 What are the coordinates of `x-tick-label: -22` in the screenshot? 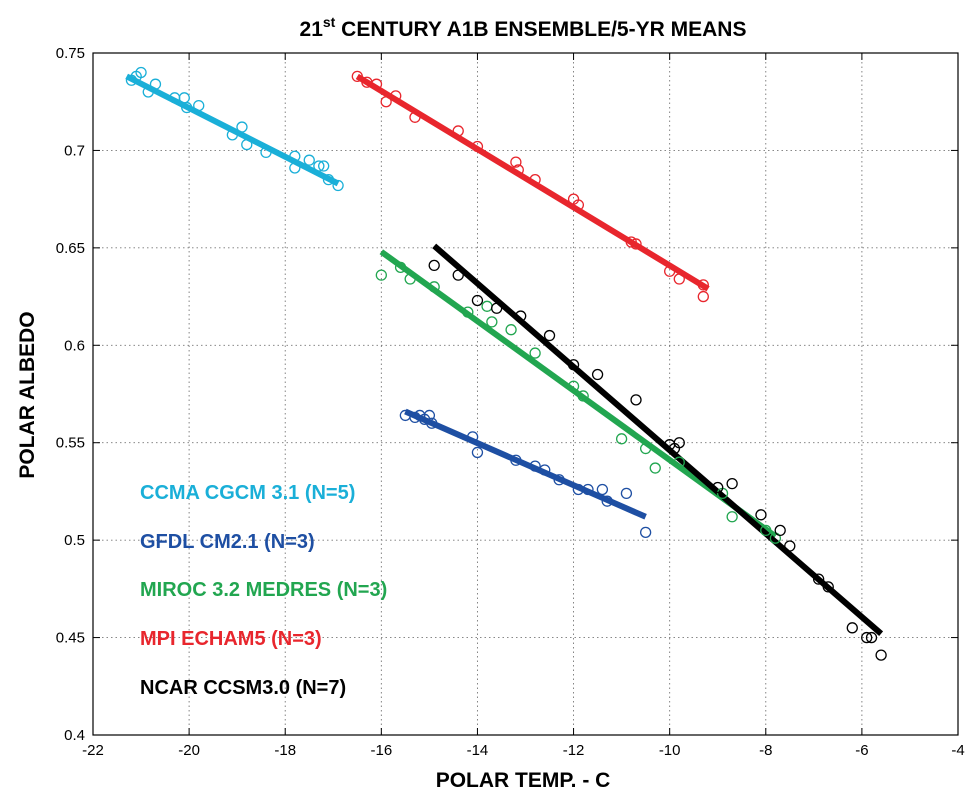 It's located at (93, 750).